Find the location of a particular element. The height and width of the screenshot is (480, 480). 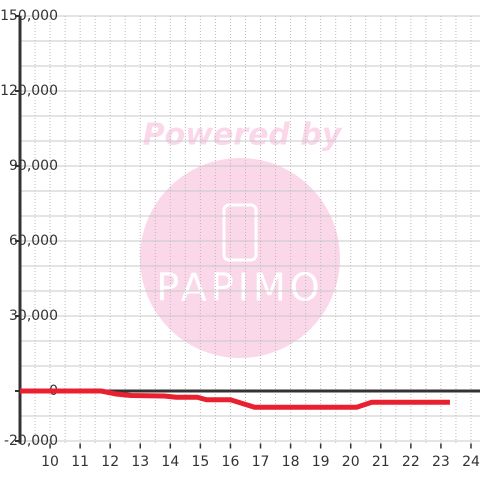

x-tick-label: 15 is located at coordinates (200, 462).